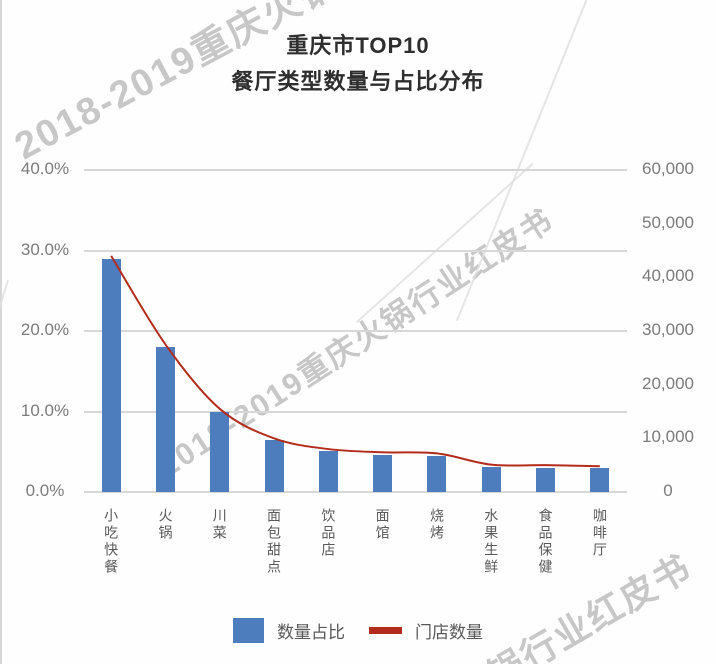 The image size is (716, 664). What do you see at coordinates (248, 630) in the screenshot?
I see `legend-bar-swatch-icon` at bounding box center [248, 630].